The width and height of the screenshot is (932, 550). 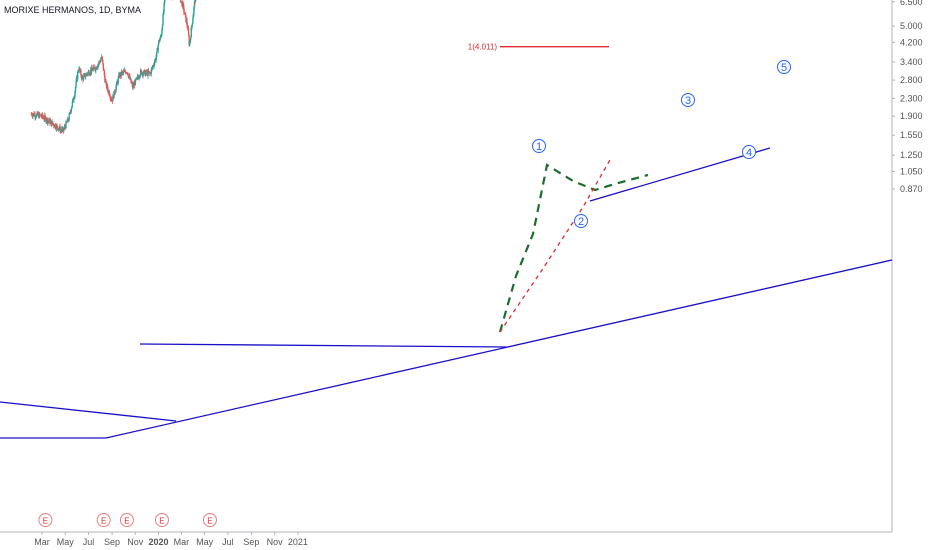 I want to click on y-tick-label: 2.800, so click(x=911, y=80).